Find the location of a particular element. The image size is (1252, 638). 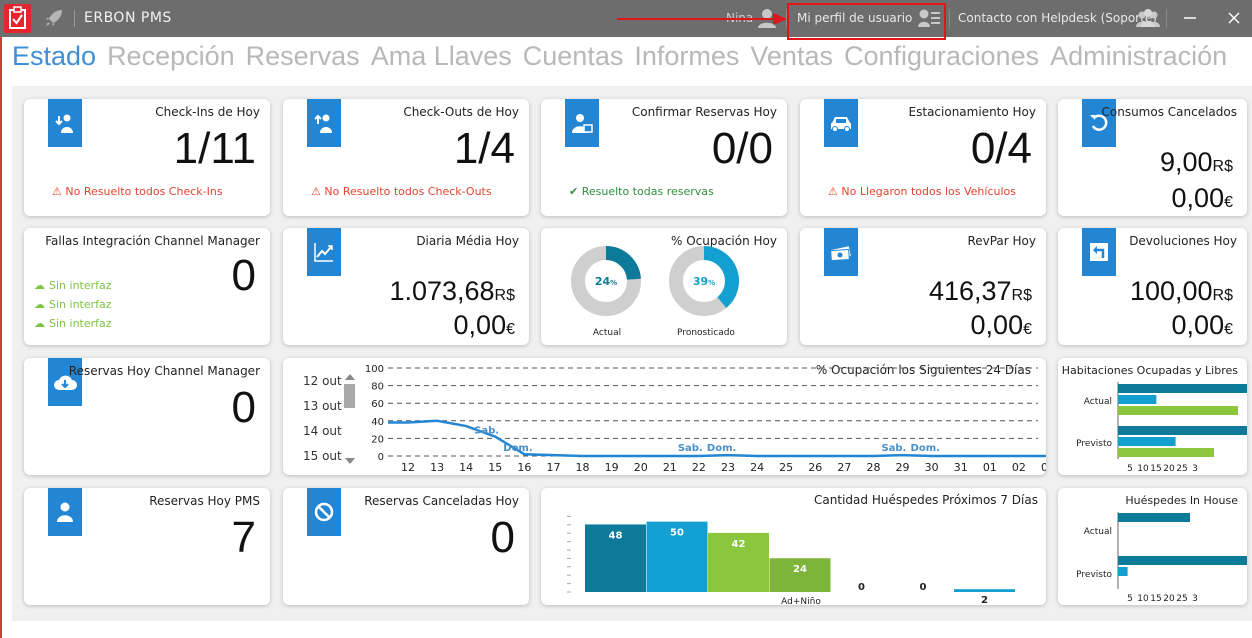

x-tick-label: 31 is located at coordinates (961, 467).